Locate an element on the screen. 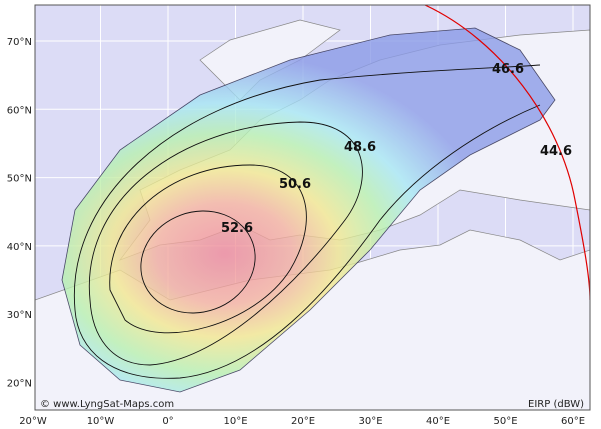 This screenshot has height=429, width=601. lon-label: 0° is located at coordinates (167, 421).